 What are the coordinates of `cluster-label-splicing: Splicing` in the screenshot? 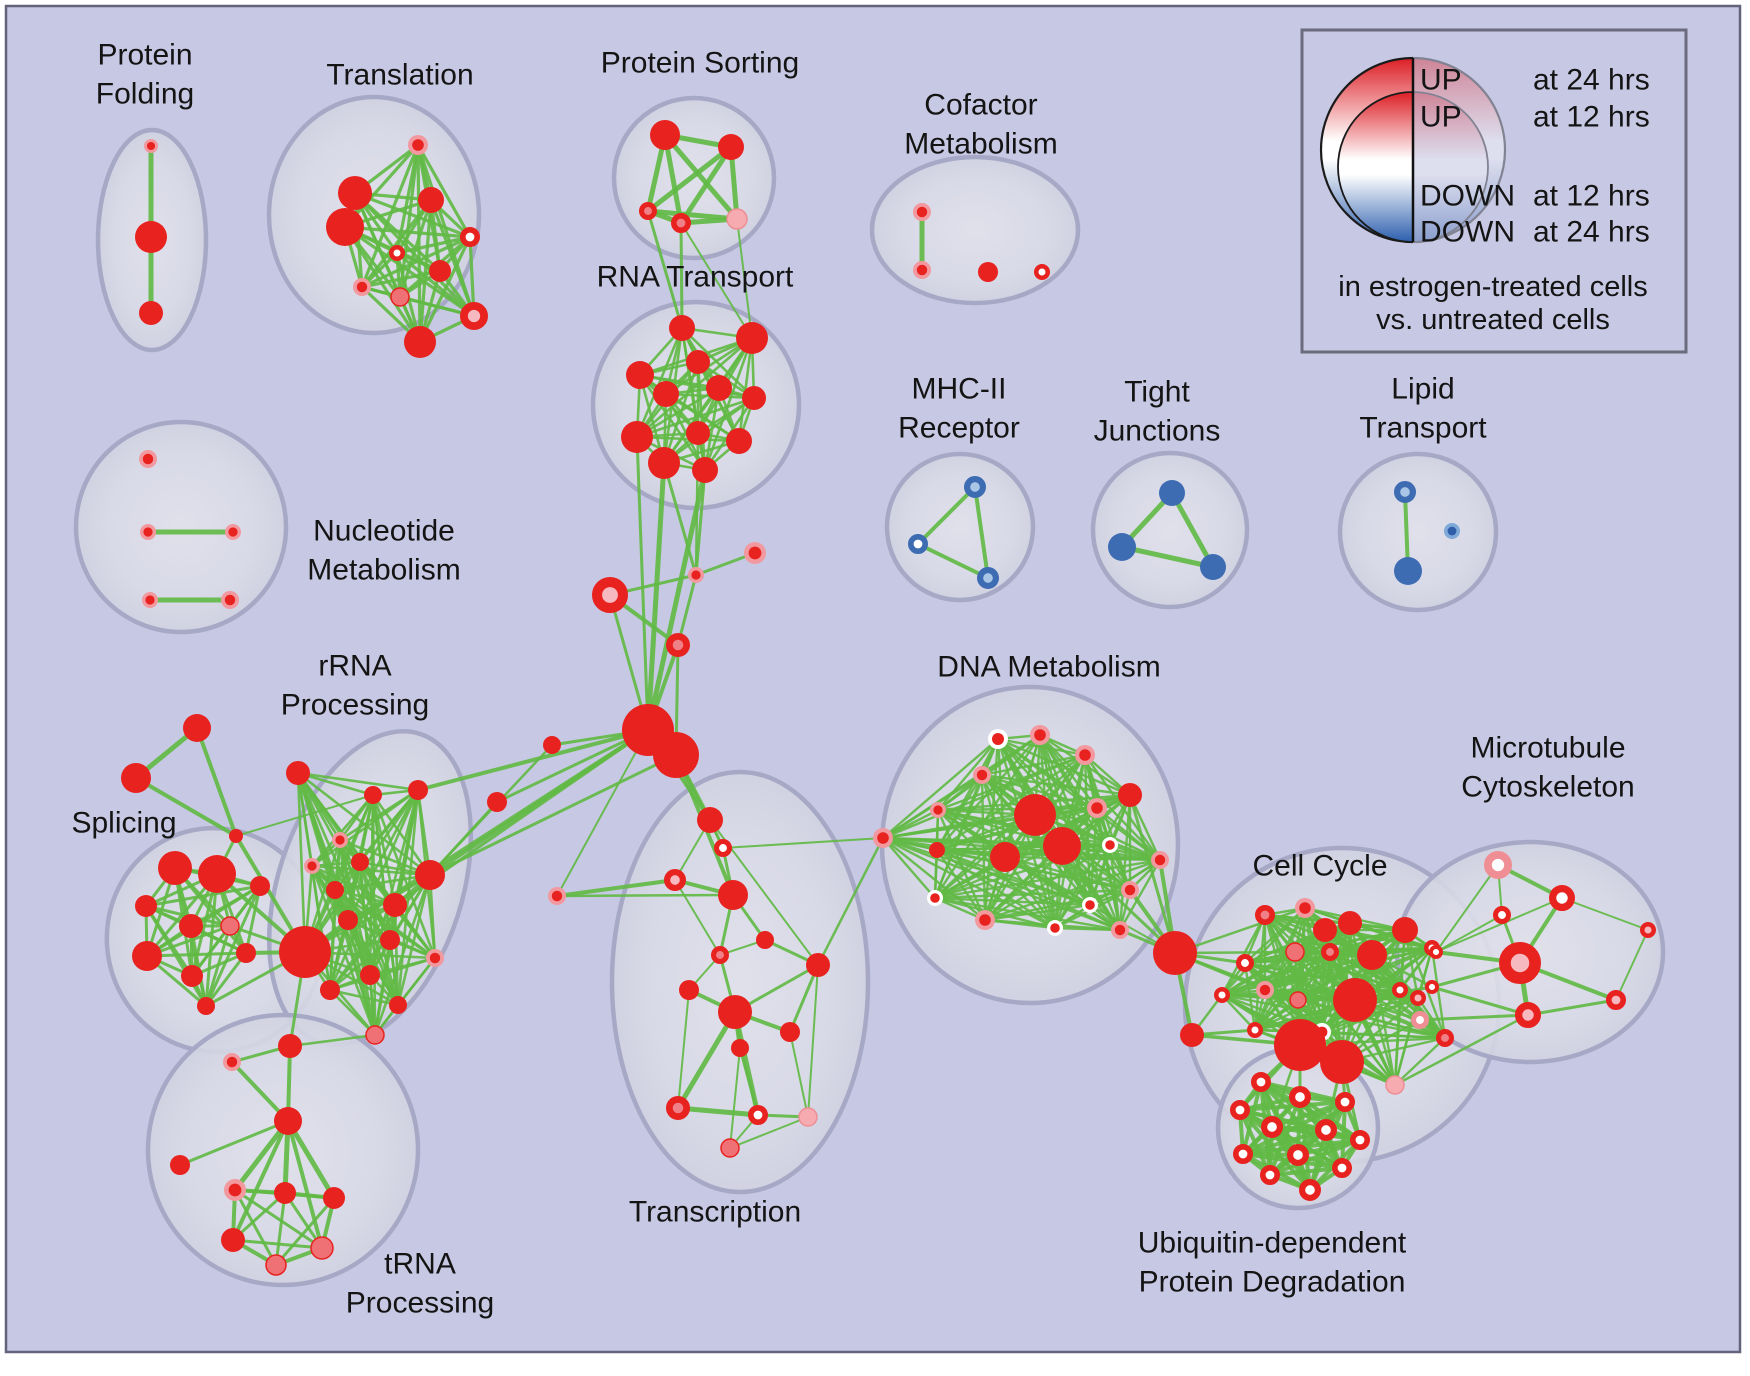 It's located at (123, 823).